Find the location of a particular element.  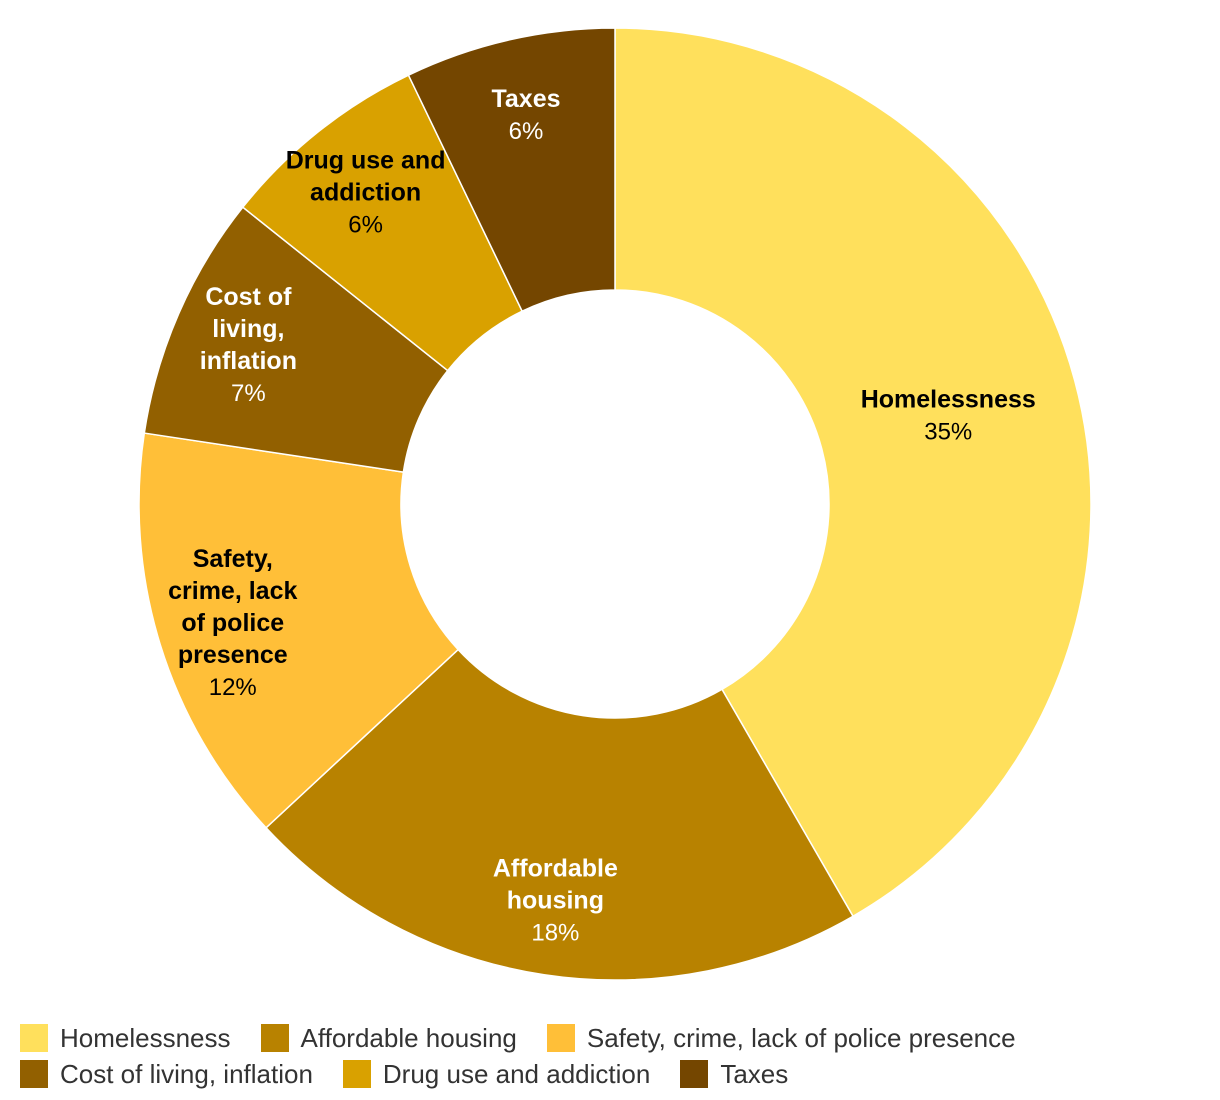

legend-item-drug-use: Drug use and addiction is located at coordinates (496, 1074).